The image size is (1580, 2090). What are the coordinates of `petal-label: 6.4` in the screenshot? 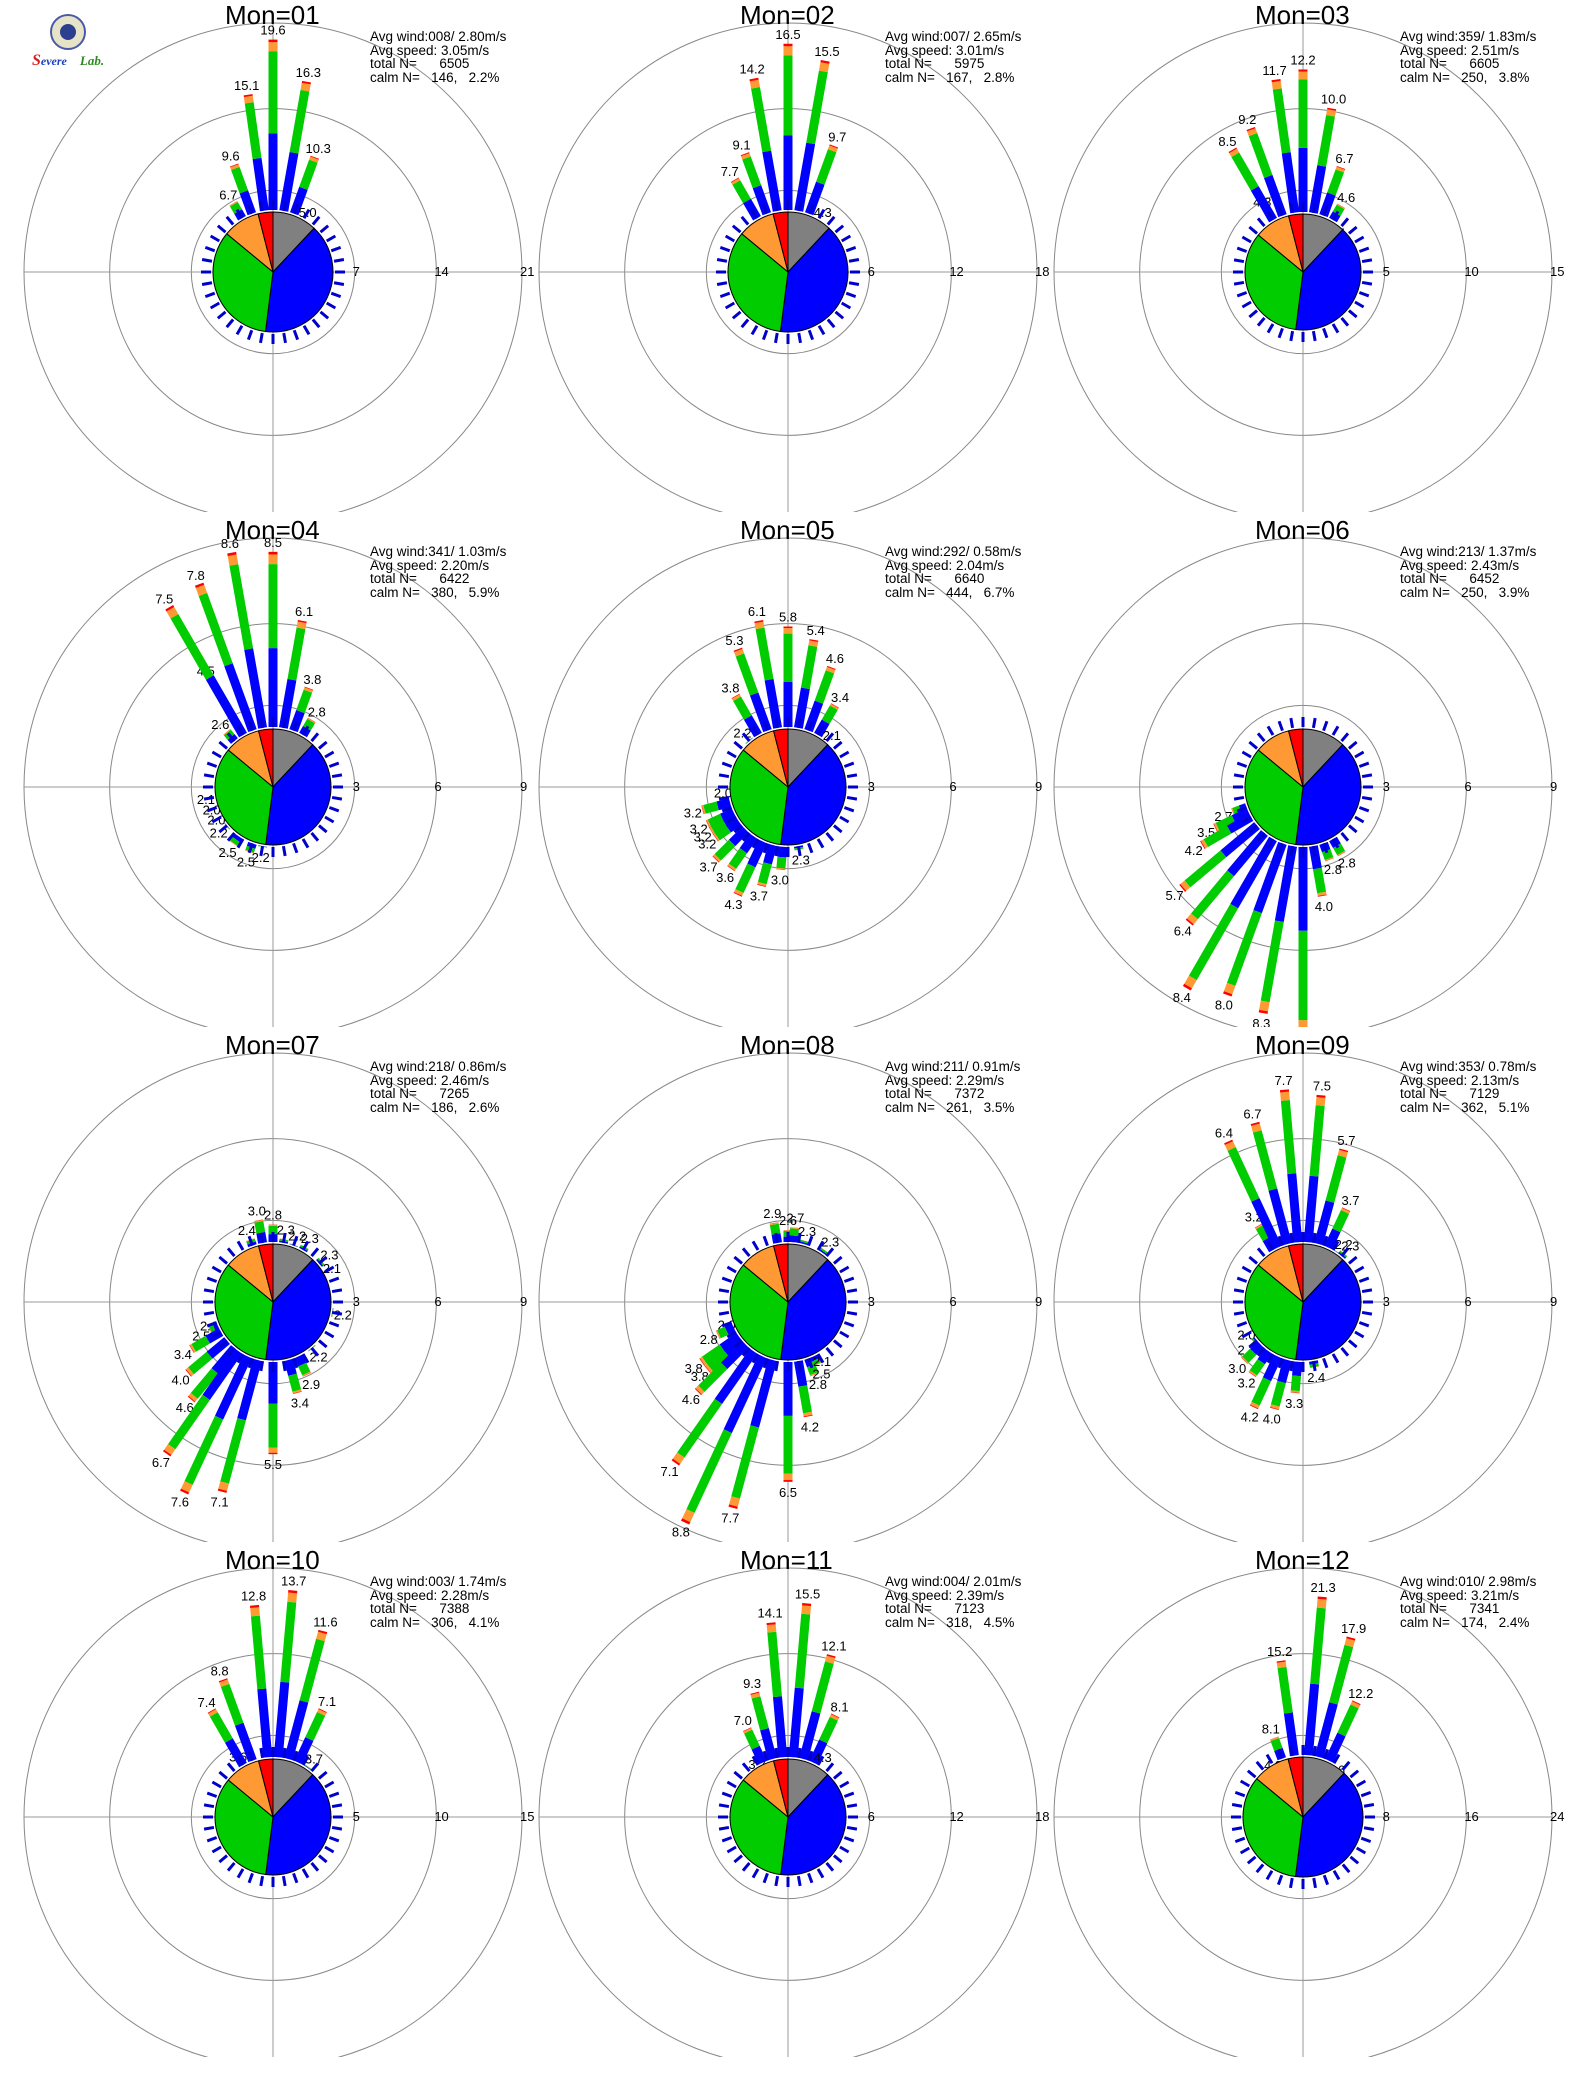 It's located at (1183, 930).